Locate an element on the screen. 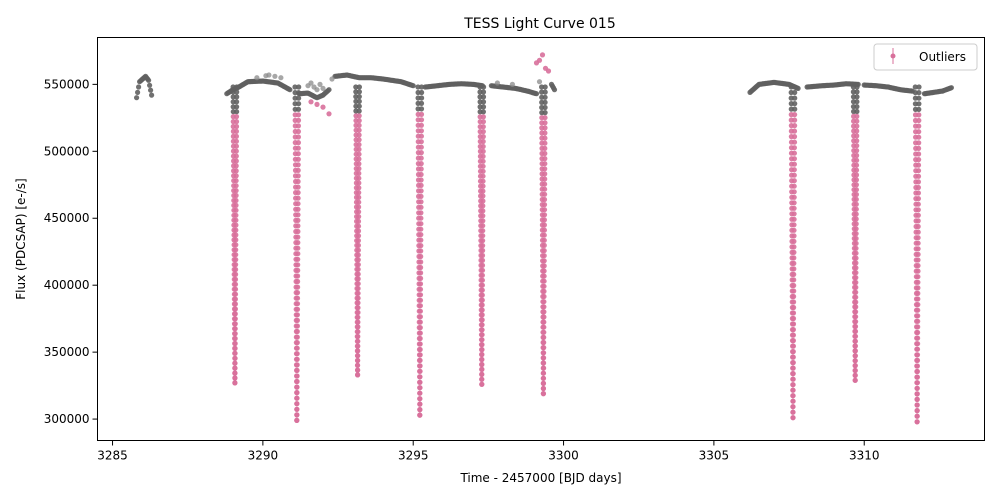 The image size is (1000, 500). x-tick-label: 3285 is located at coordinates (112, 456).